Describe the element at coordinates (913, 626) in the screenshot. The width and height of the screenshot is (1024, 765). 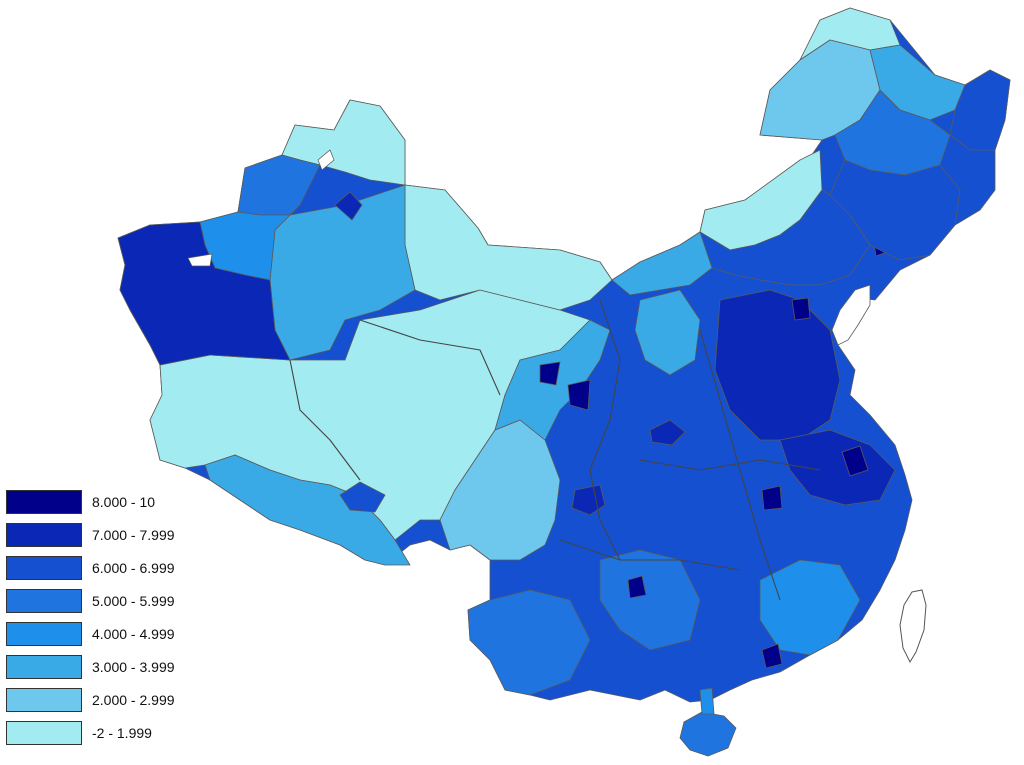
I see `taiwan-island` at that location.